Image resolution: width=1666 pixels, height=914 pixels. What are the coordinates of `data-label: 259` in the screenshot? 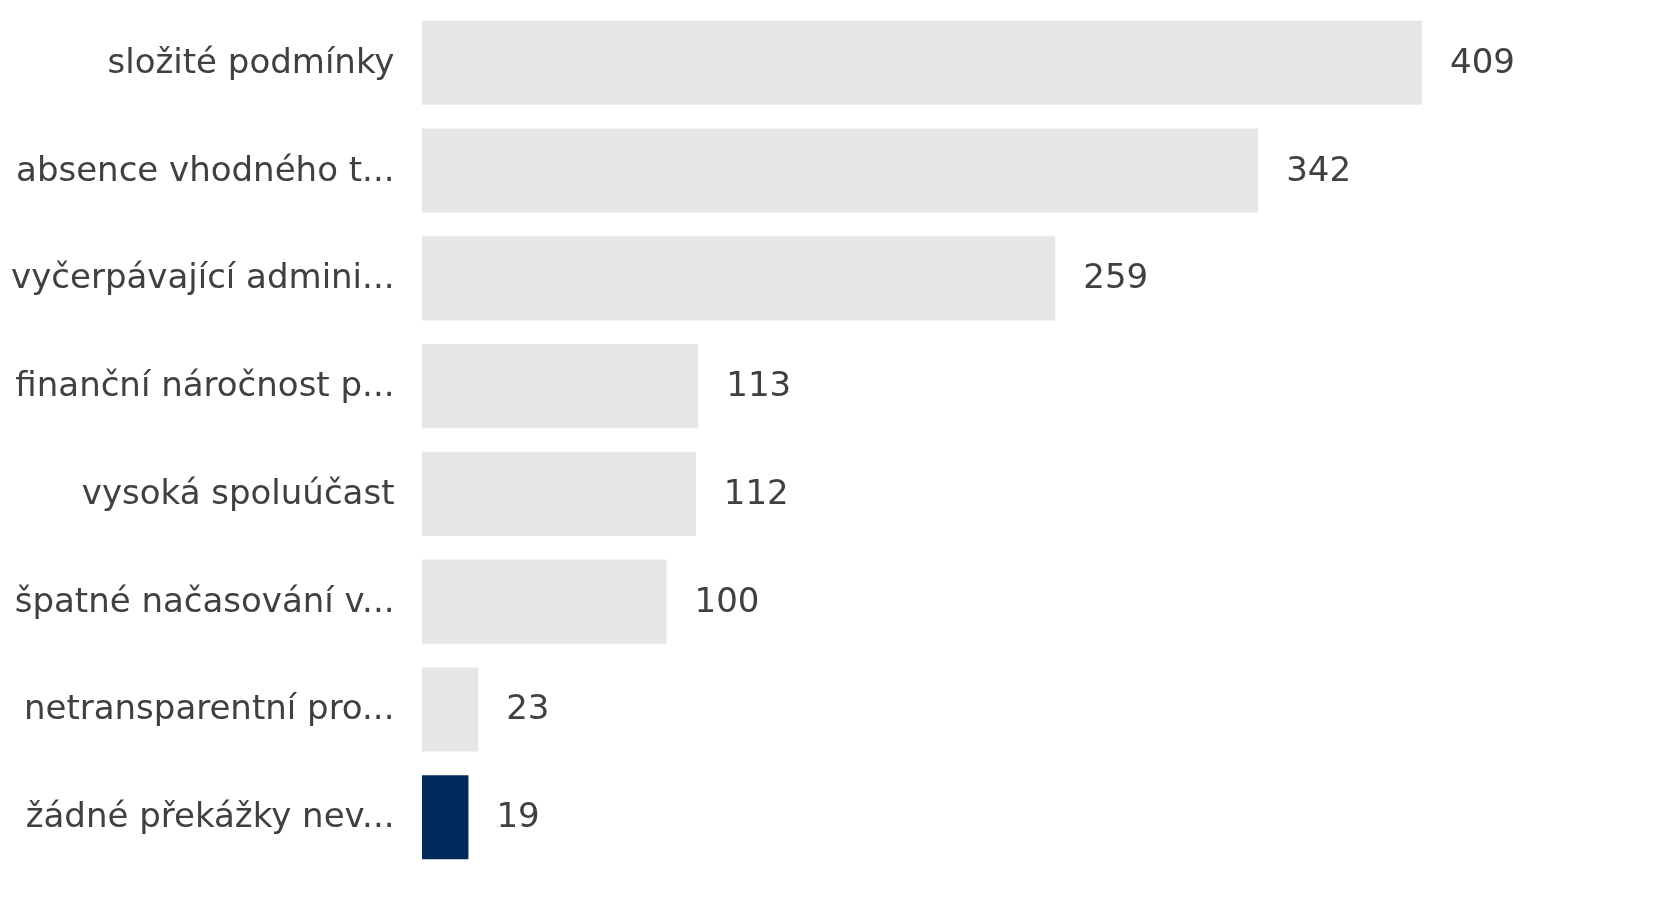 It's located at (1116, 276).